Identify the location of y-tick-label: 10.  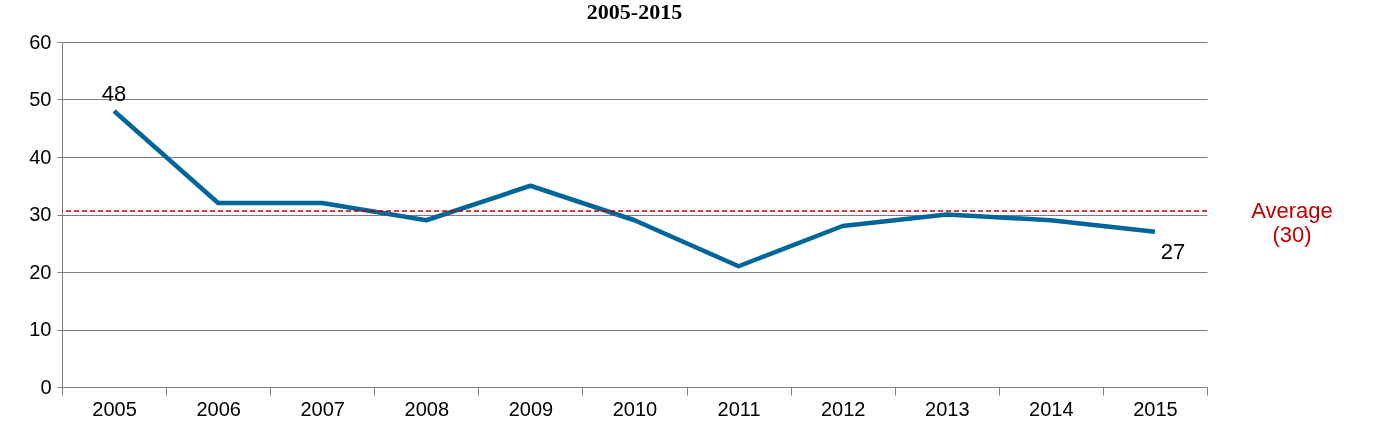
(40, 329).